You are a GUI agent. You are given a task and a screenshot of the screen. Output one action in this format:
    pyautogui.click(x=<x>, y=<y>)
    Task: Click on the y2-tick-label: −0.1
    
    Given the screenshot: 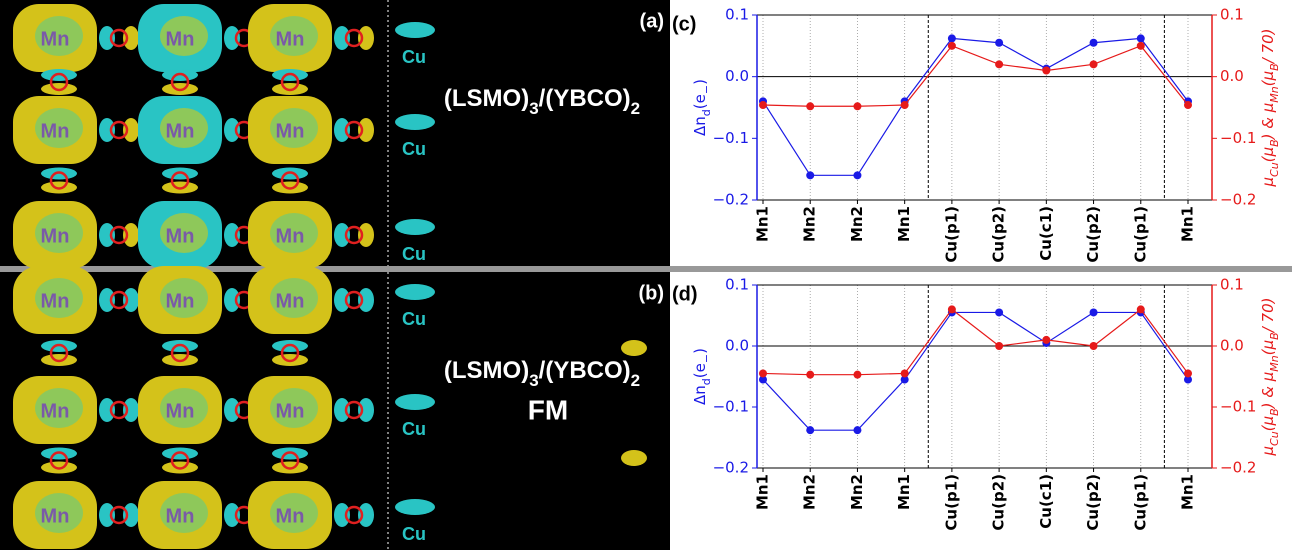 What is the action you would take?
    pyautogui.click(x=1238, y=407)
    